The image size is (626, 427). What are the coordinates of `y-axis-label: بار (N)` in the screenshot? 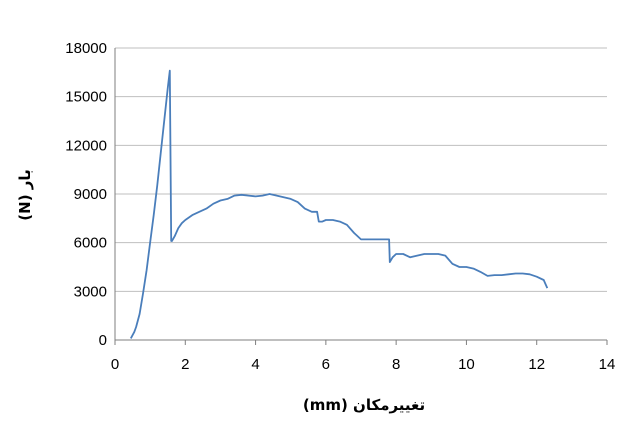 It's located at (25, 194).